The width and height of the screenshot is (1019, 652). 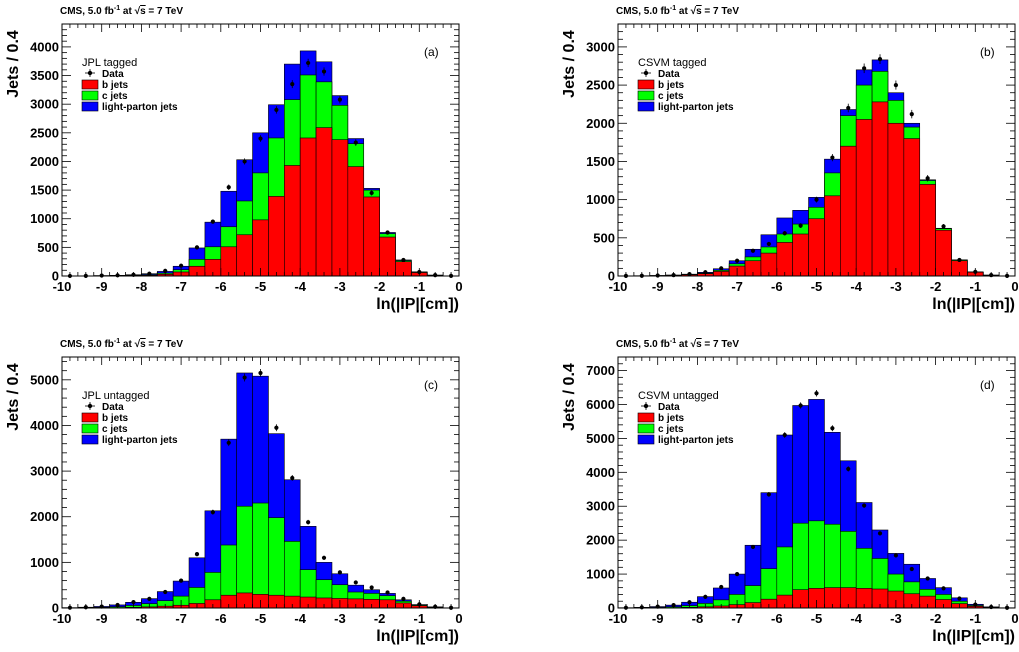 What do you see at coordinates (604, 237) in the screenshot?
I see `y-tick-label: 500` at bounding box center [604, 237].